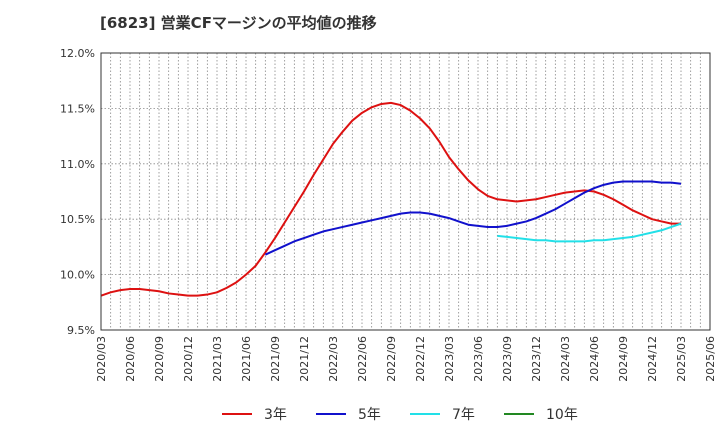  What do you see at coordinates (246, 359) in the screenshot?
I see `x-tick-label: 2021/06` at bounding box center [246, 359].